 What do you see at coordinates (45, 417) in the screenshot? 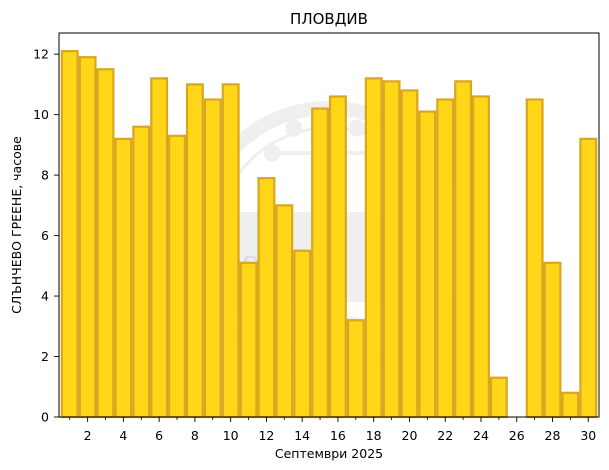
I see `y-tick-label: 0` at bounding box center [45, 417].